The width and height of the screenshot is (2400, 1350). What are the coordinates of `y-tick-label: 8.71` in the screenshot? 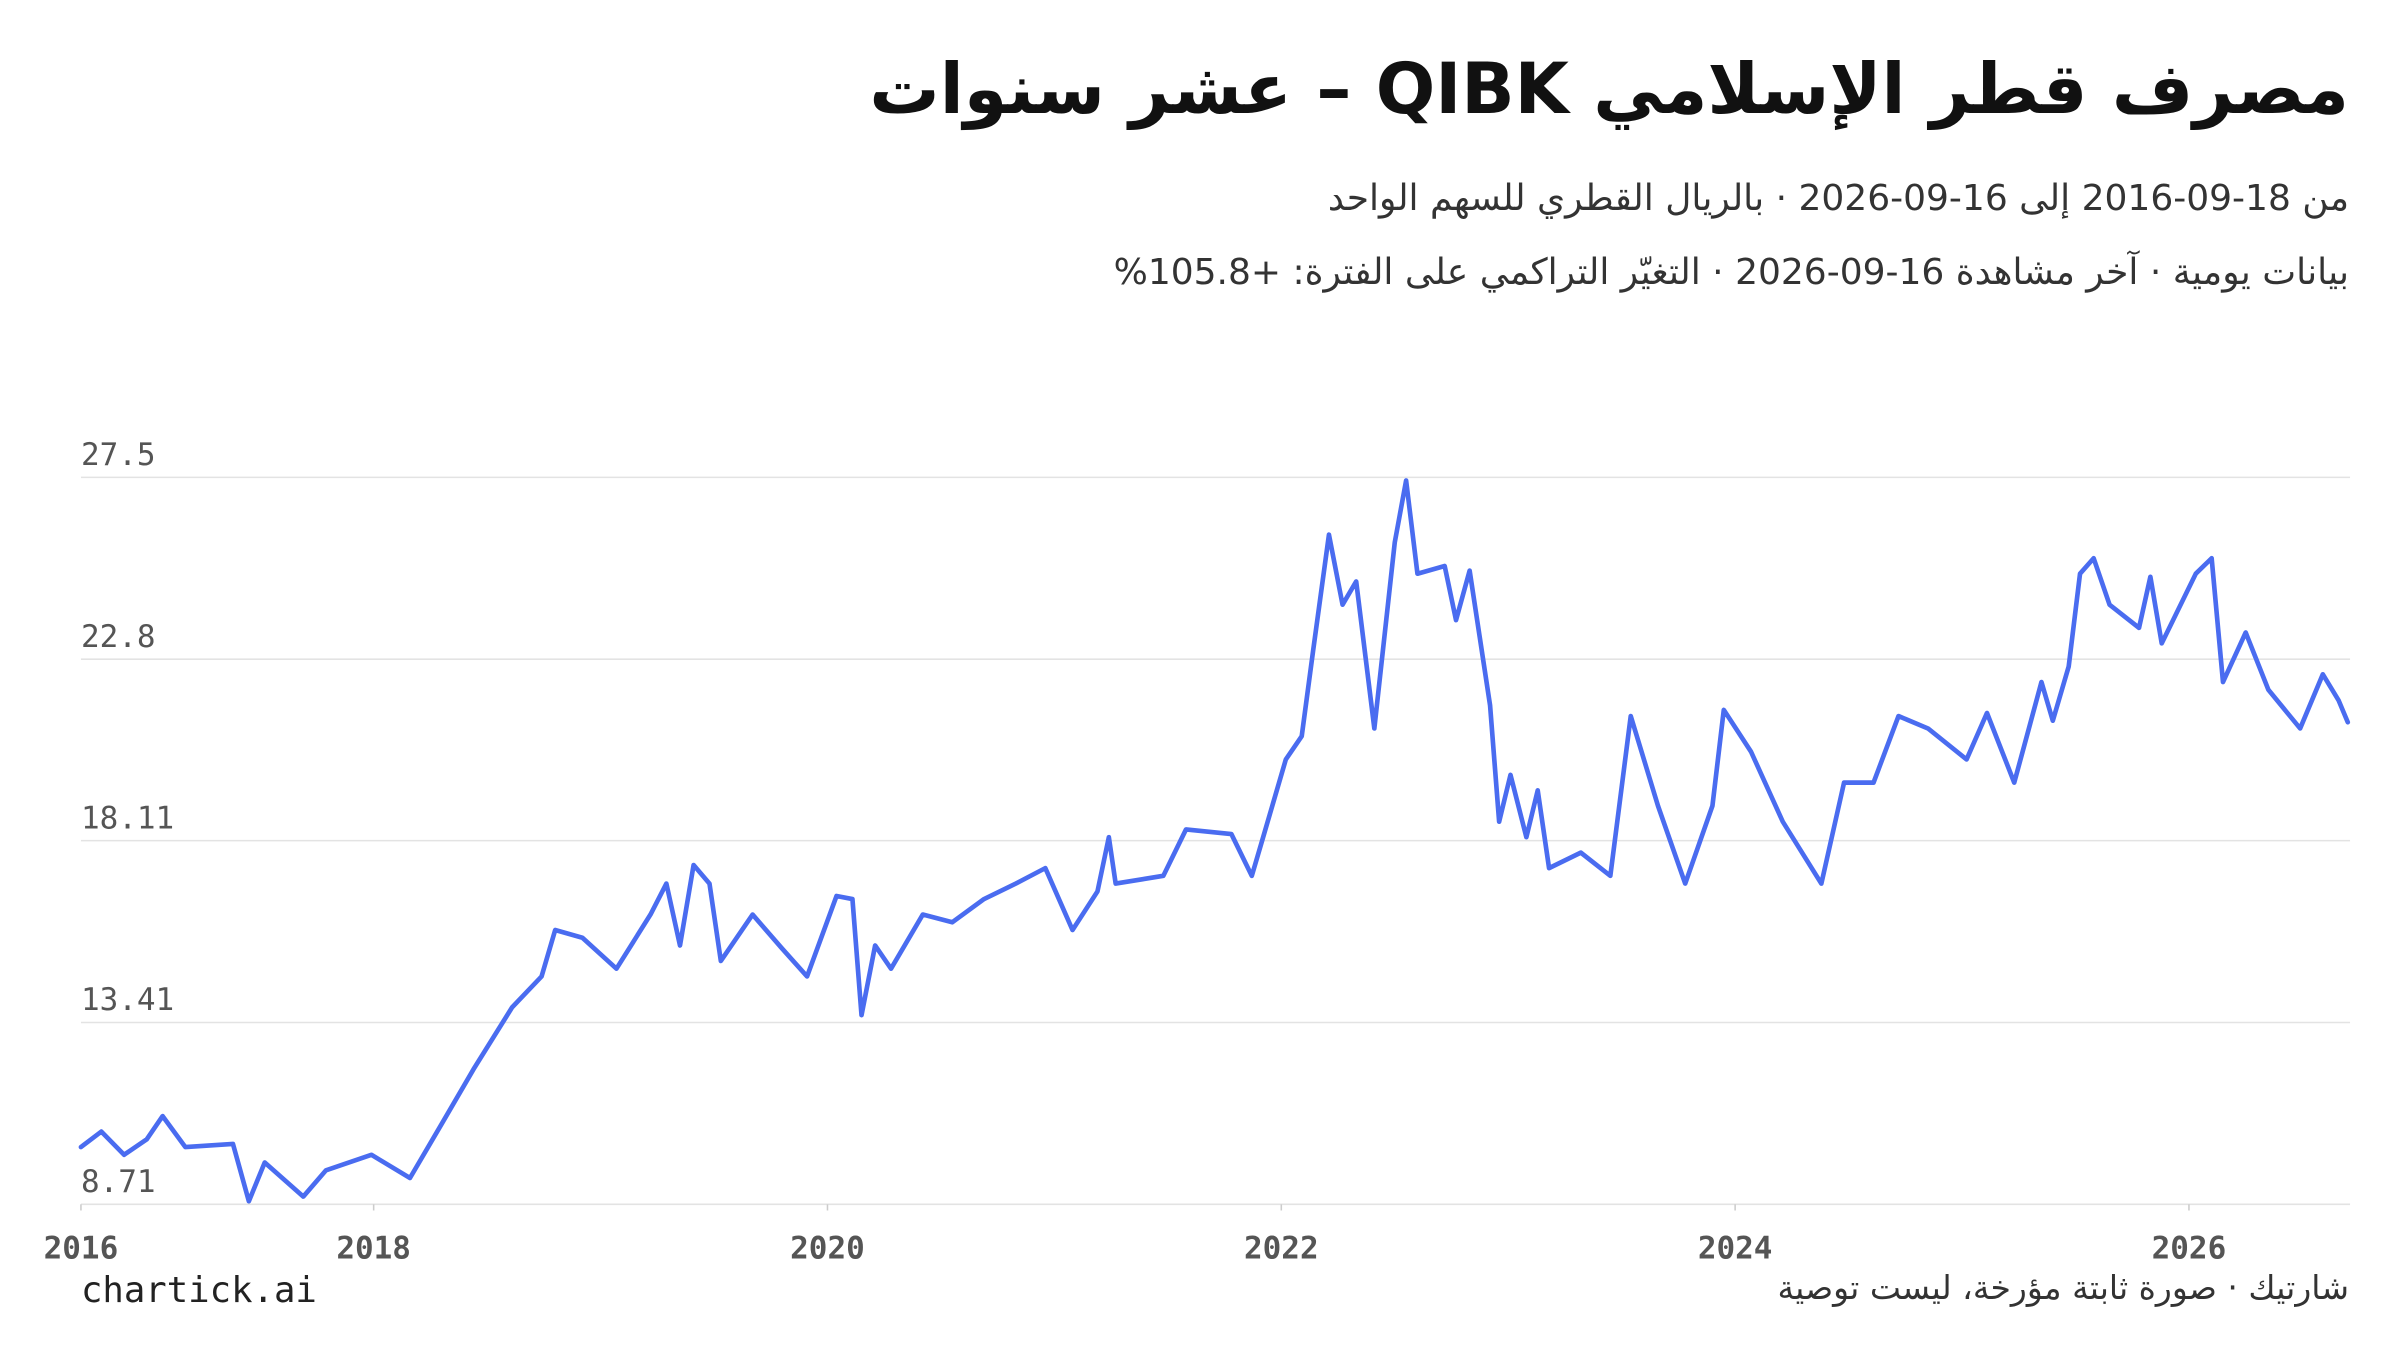 It's located at (118, 1182).